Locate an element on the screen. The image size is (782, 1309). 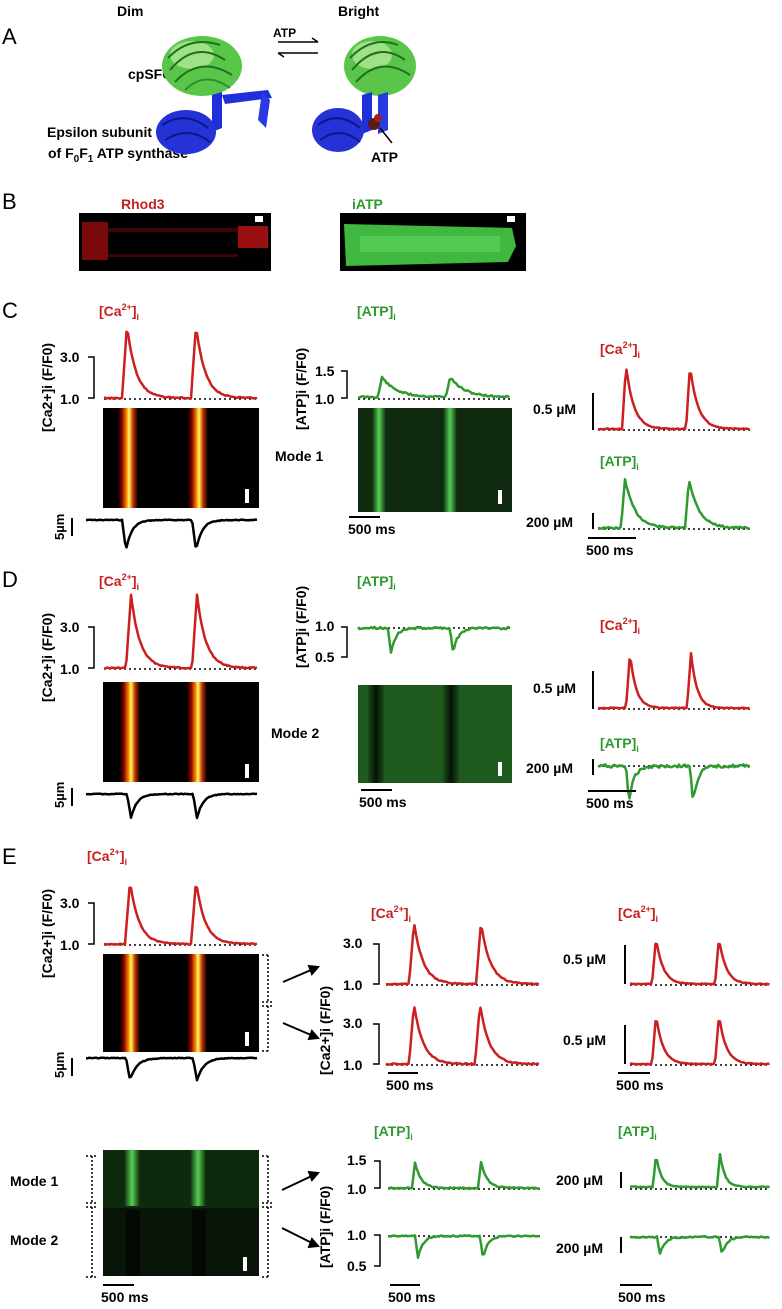
e-mid-ca2-line is located at coordinates (462, 1036).